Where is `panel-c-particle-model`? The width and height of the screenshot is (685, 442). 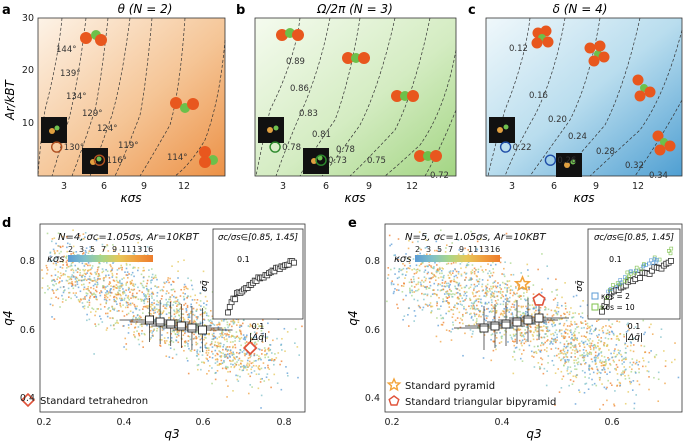
panel-c-particle-model is located at coordinates (542, 37).